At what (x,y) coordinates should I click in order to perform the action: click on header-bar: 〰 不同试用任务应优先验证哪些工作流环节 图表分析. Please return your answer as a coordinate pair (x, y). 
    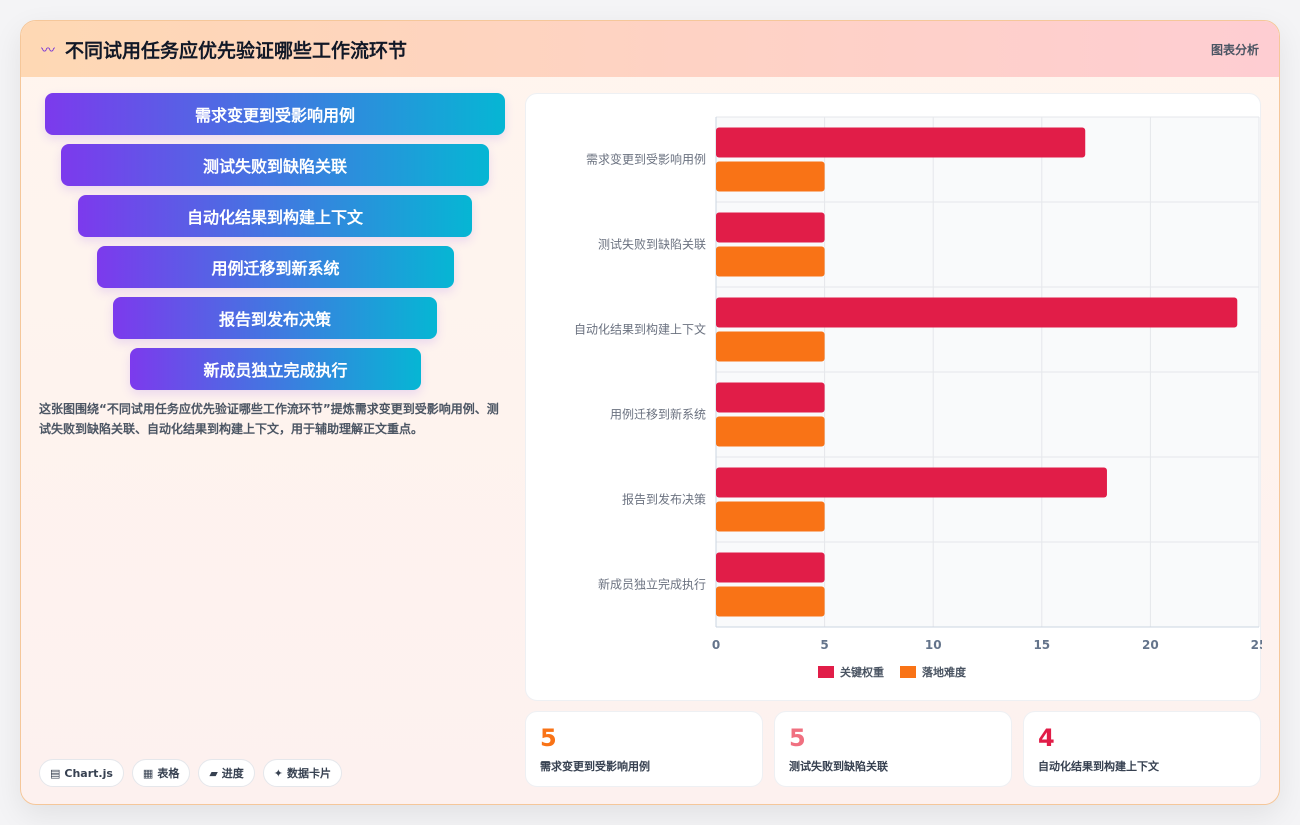
    Looking at the image, I should click on (650, 49).